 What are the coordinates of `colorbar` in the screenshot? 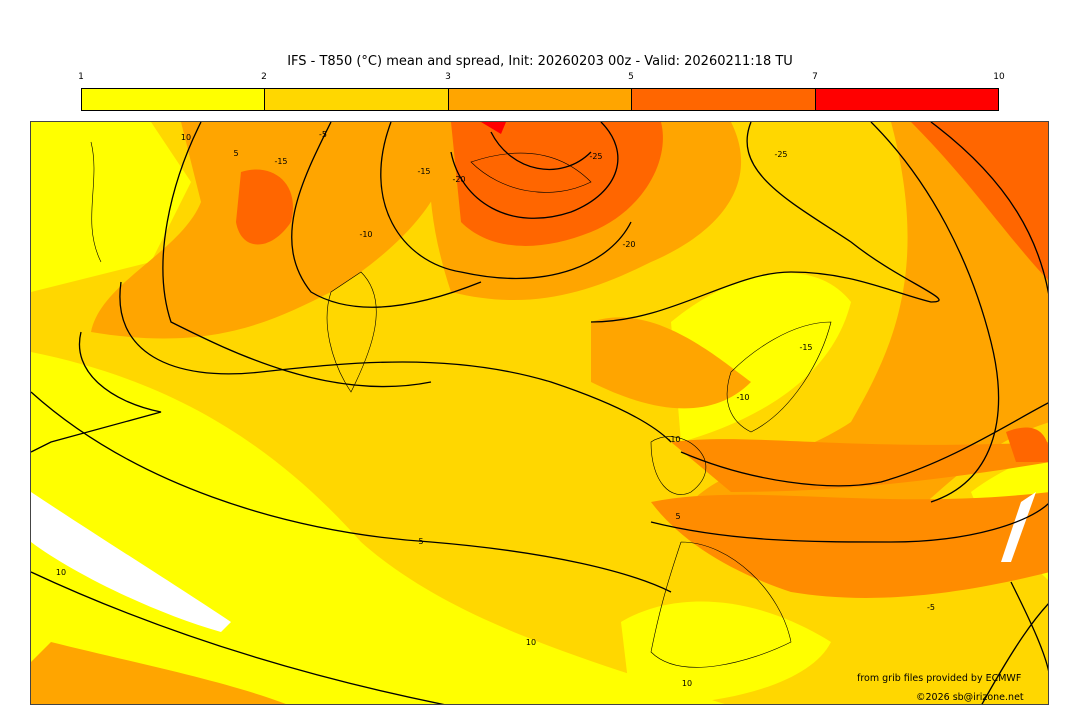 It's located at (540, 99).